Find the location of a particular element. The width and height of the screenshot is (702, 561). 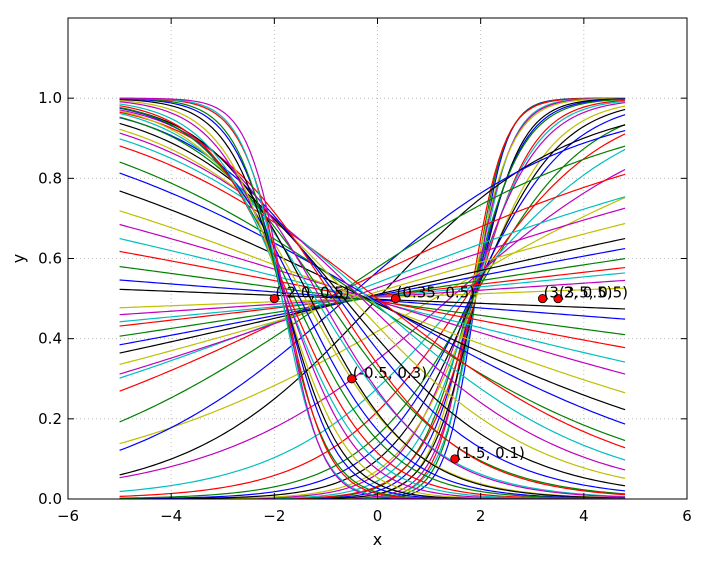

x-tick-label: −4 is located at coordinates (171, 516).